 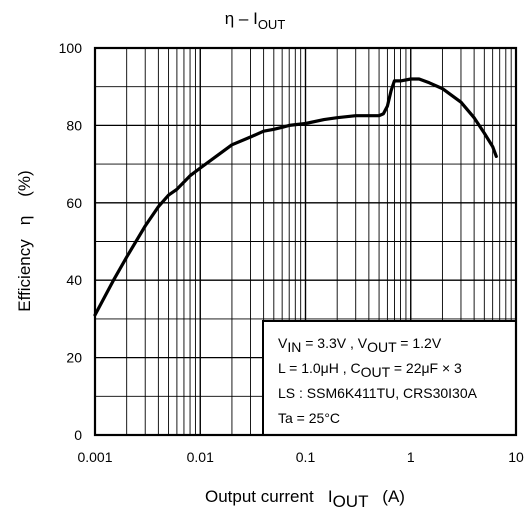 What do you see at coordinates (516, 457) in the screenshot?
I see `x-tick-label: 10` at bounding box center [516, 457].